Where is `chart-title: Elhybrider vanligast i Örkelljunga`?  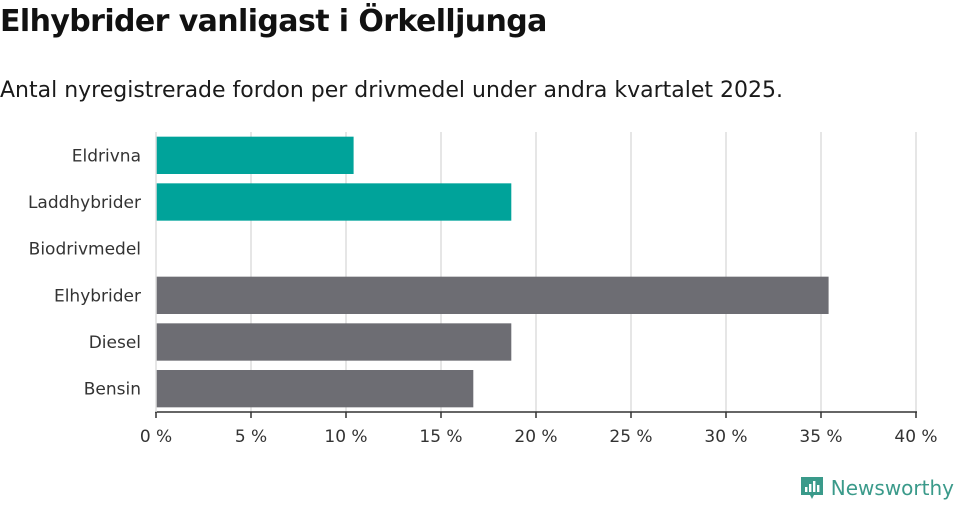 chart-title: Elhybrider vanligast i Örkelljunga is located at coordinates (273, 21).